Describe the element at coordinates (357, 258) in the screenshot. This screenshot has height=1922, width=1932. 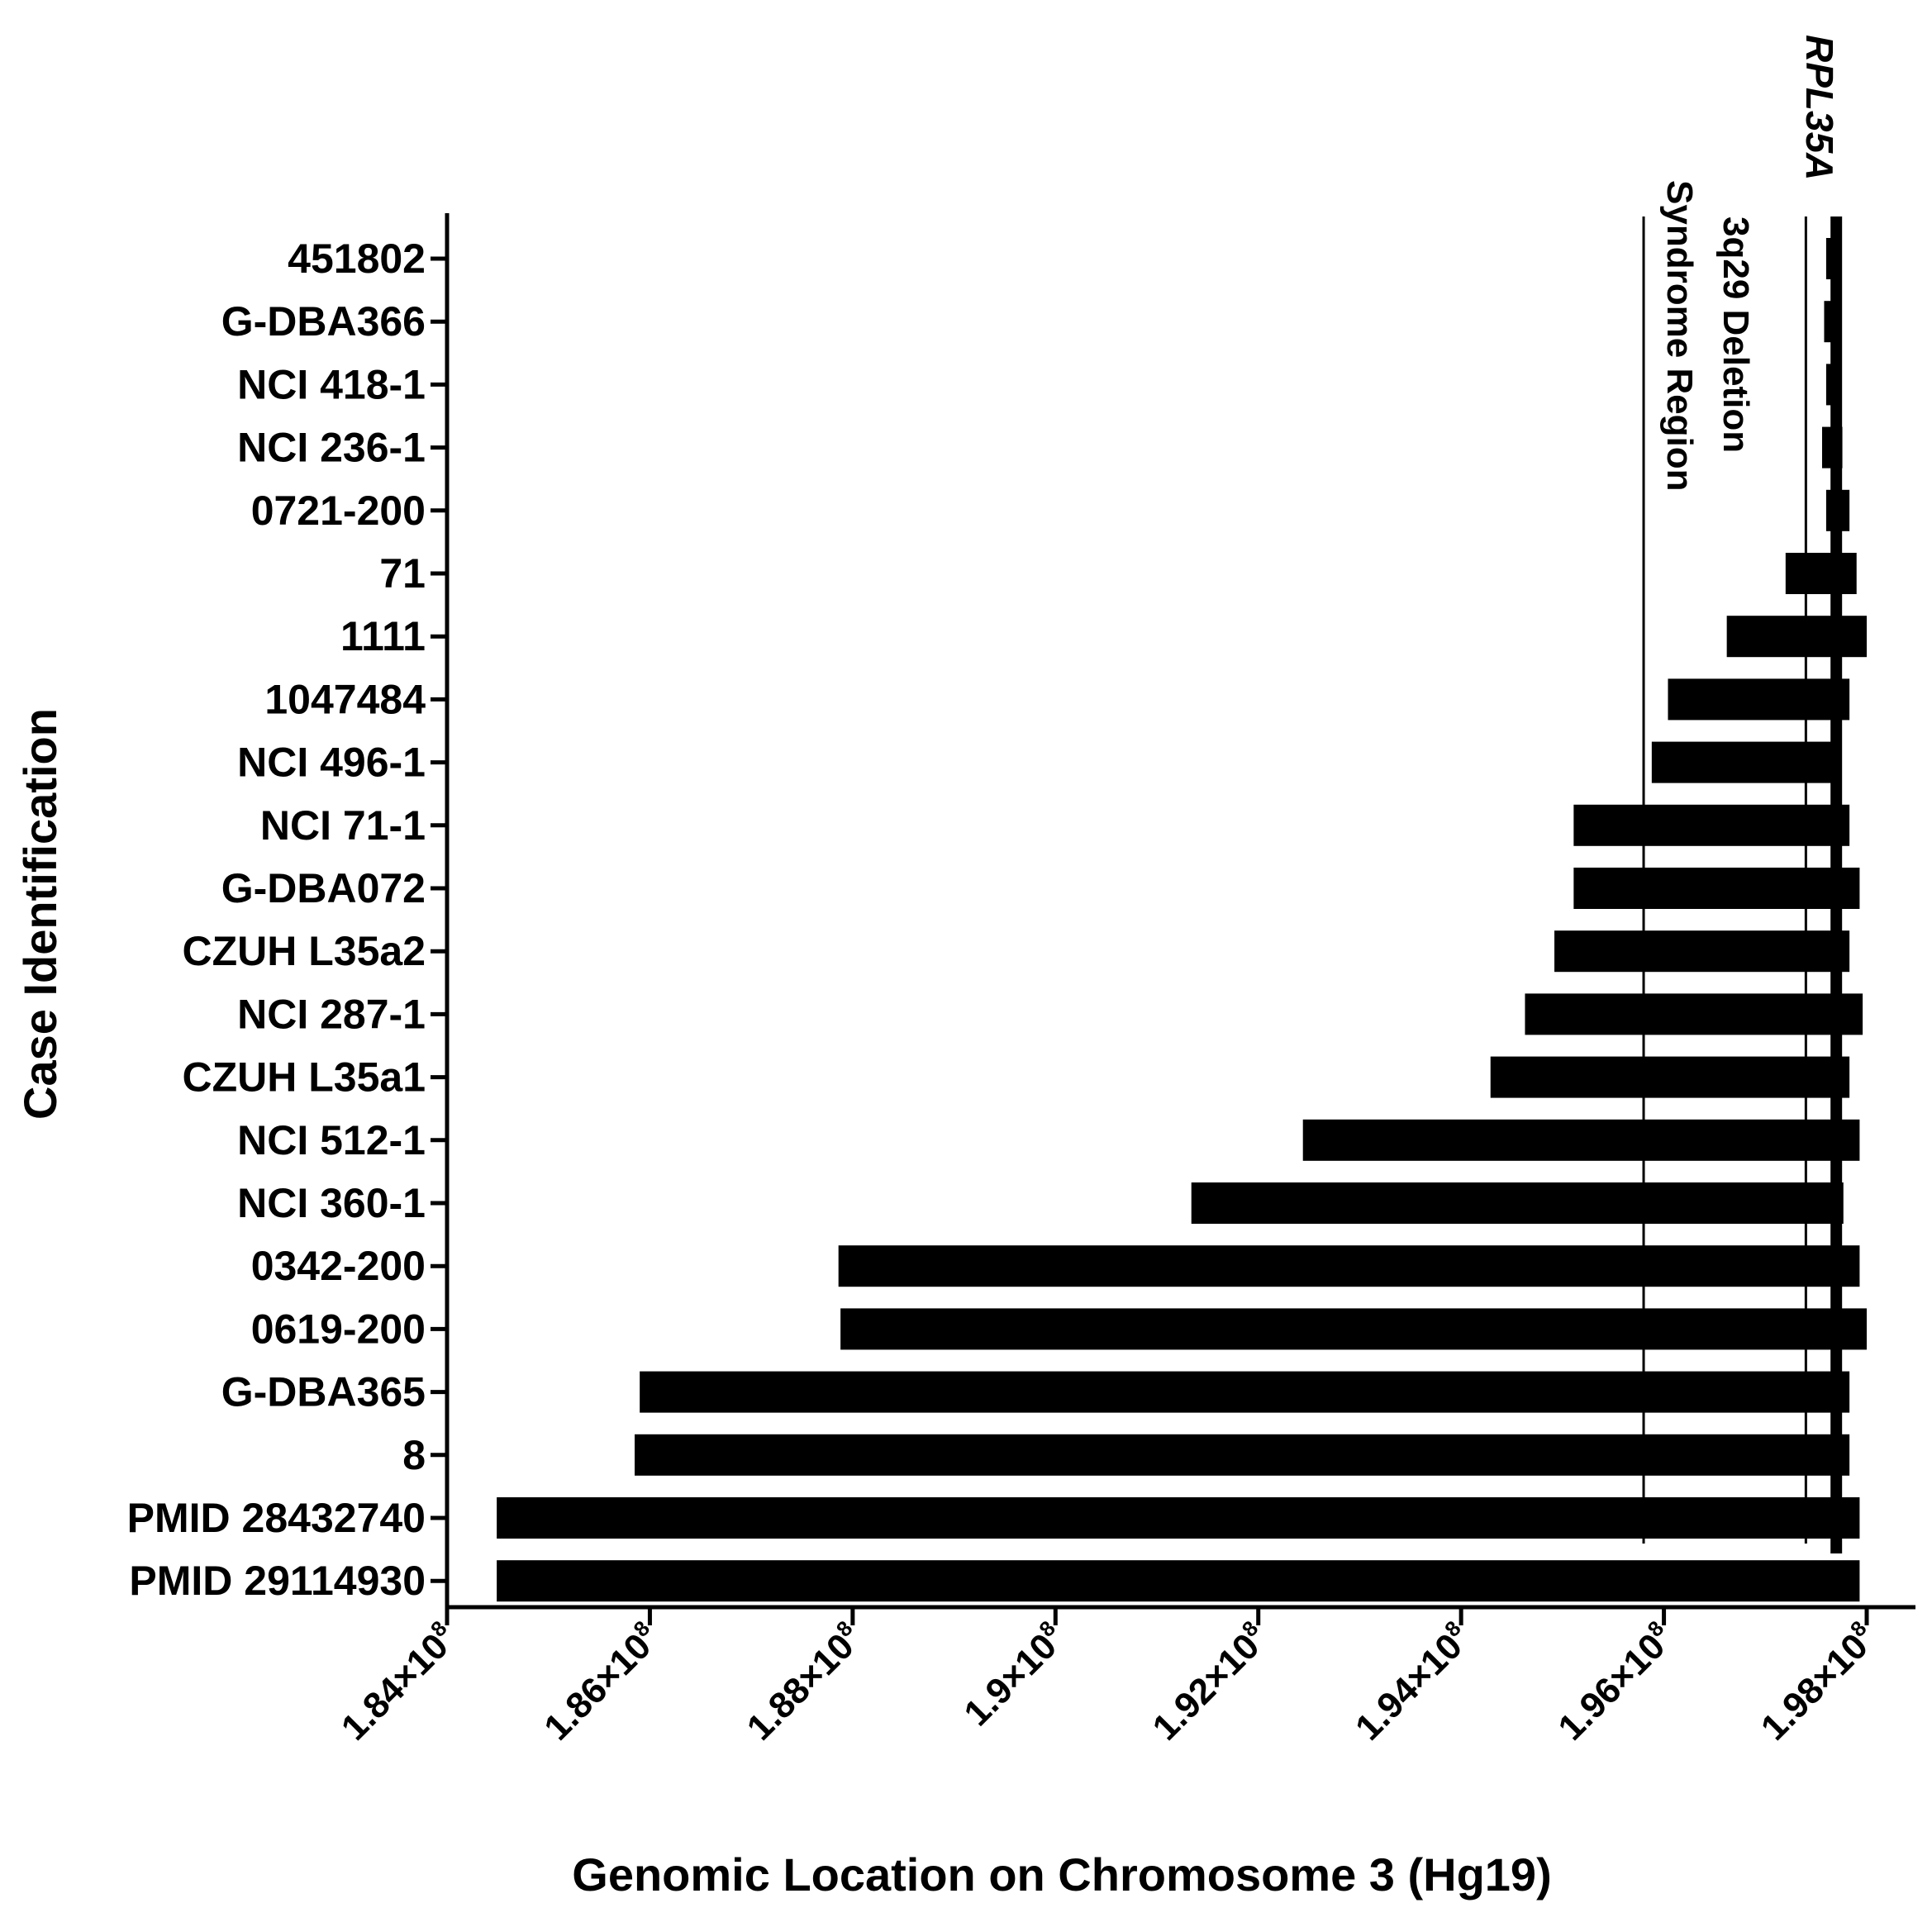
I see `case-label: 451802` at that location.